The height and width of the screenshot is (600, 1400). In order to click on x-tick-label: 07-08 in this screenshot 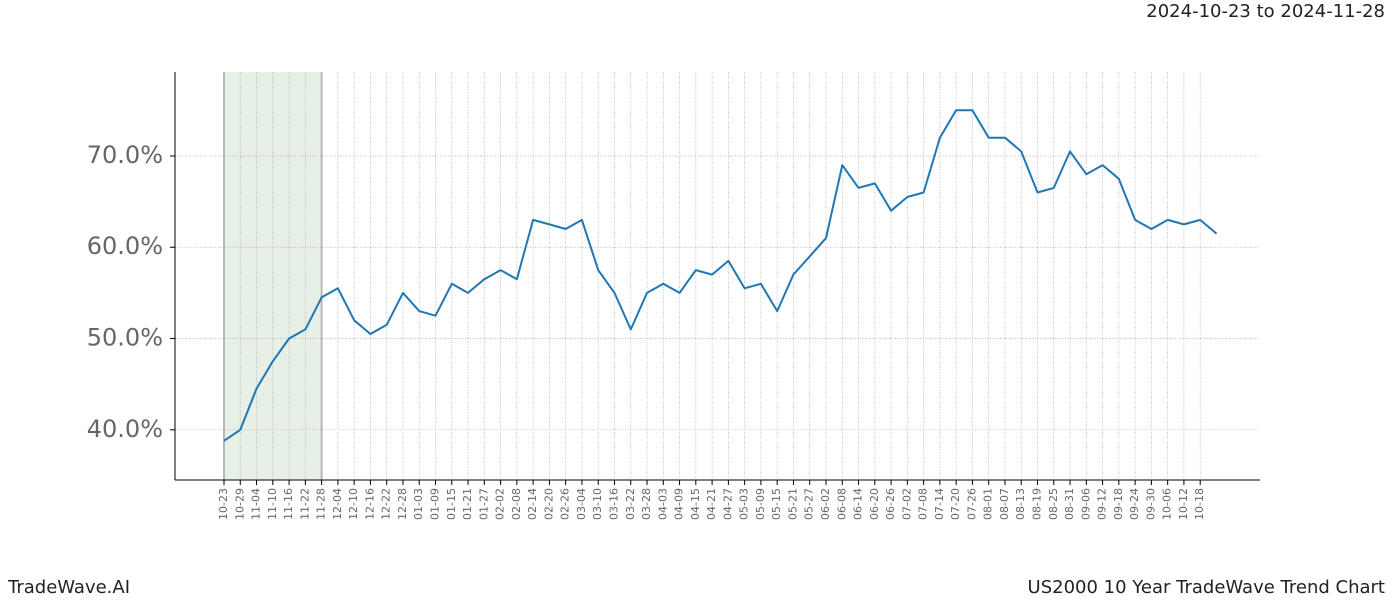, I will do `click(923, 504)`.